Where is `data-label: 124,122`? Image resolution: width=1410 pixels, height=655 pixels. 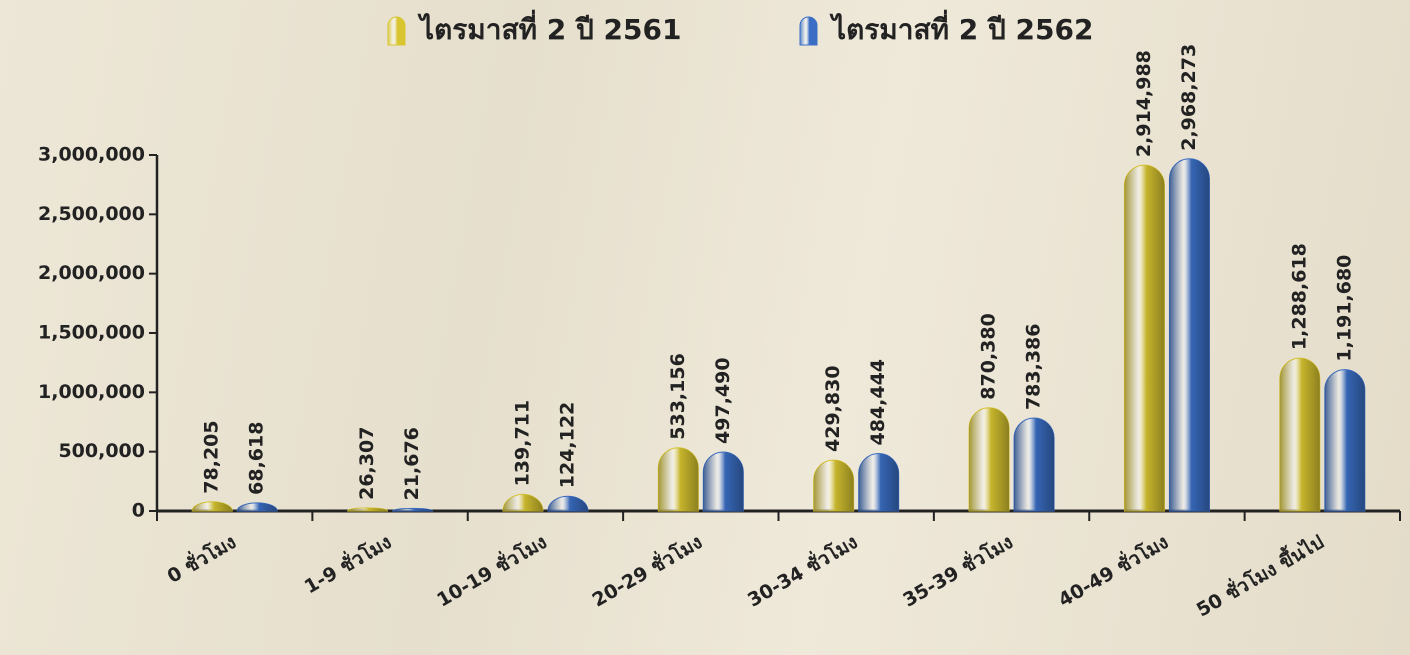
data-label: 124,122 is located at coordinates (567, 445).